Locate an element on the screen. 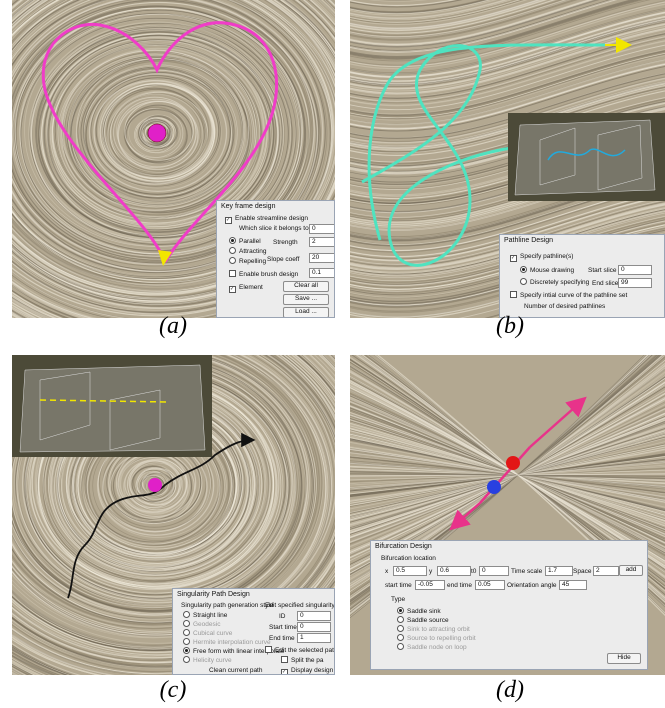  checkbox: Enable brush design is located at coordinates (263, 274).